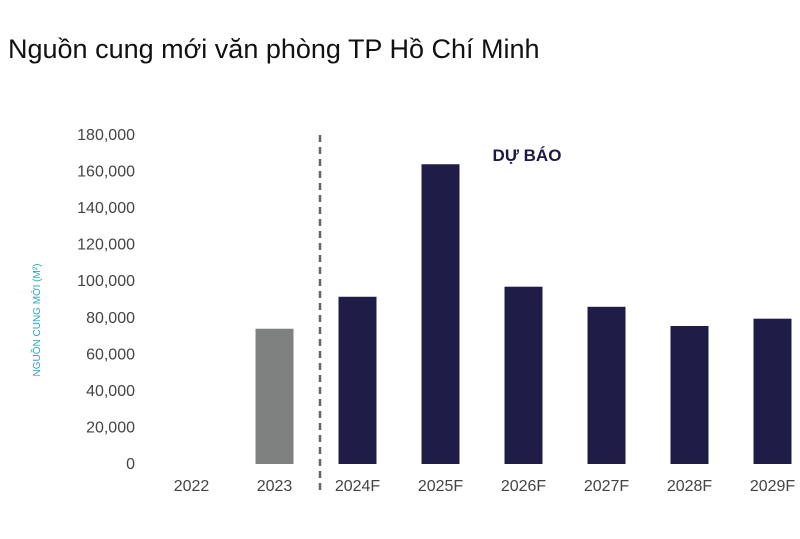 This screenshot has width=800, height=539. What do you see at coordinates (106, 245) in the screenshot?
I see `y-tick-label: 120,000` at bounding box center [106, 245].